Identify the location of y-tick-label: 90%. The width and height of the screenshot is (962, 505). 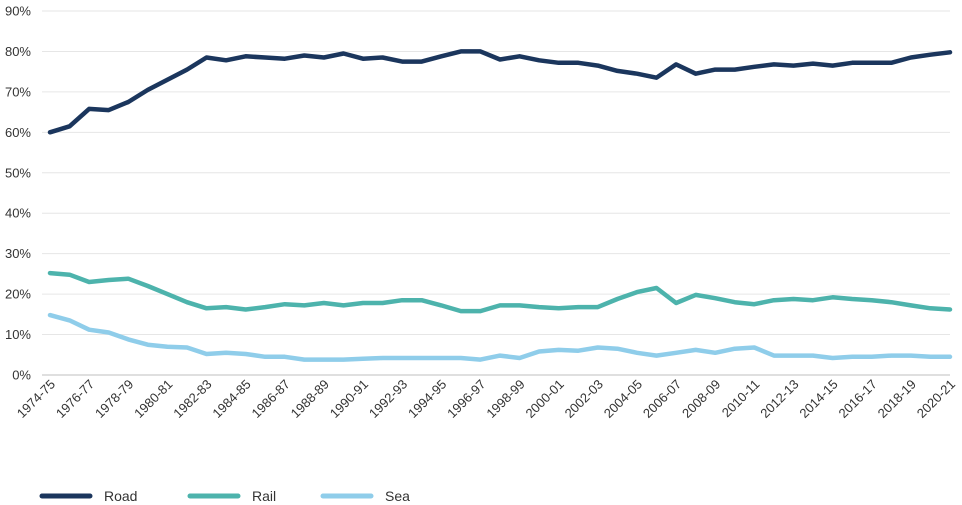
(18, 11).